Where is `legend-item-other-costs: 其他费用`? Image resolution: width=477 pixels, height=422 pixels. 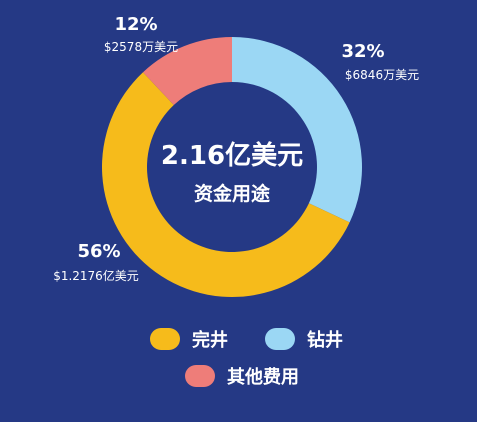 legend-item-other-costs: 其他费用 is located at coordinates (242, 376).